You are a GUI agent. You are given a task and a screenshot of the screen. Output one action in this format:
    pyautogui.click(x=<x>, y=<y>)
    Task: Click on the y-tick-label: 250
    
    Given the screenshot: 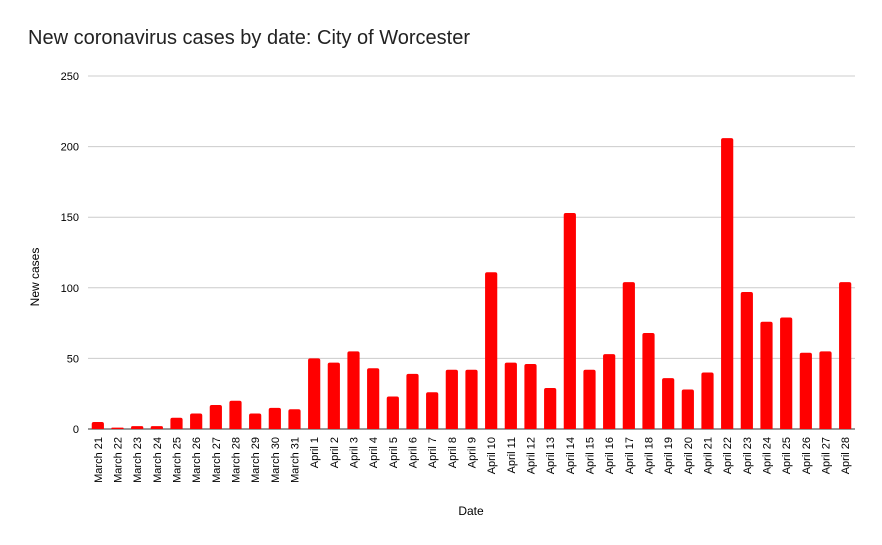 What is the action you would take?
    pyautogui.click(x=70, y=77)
    